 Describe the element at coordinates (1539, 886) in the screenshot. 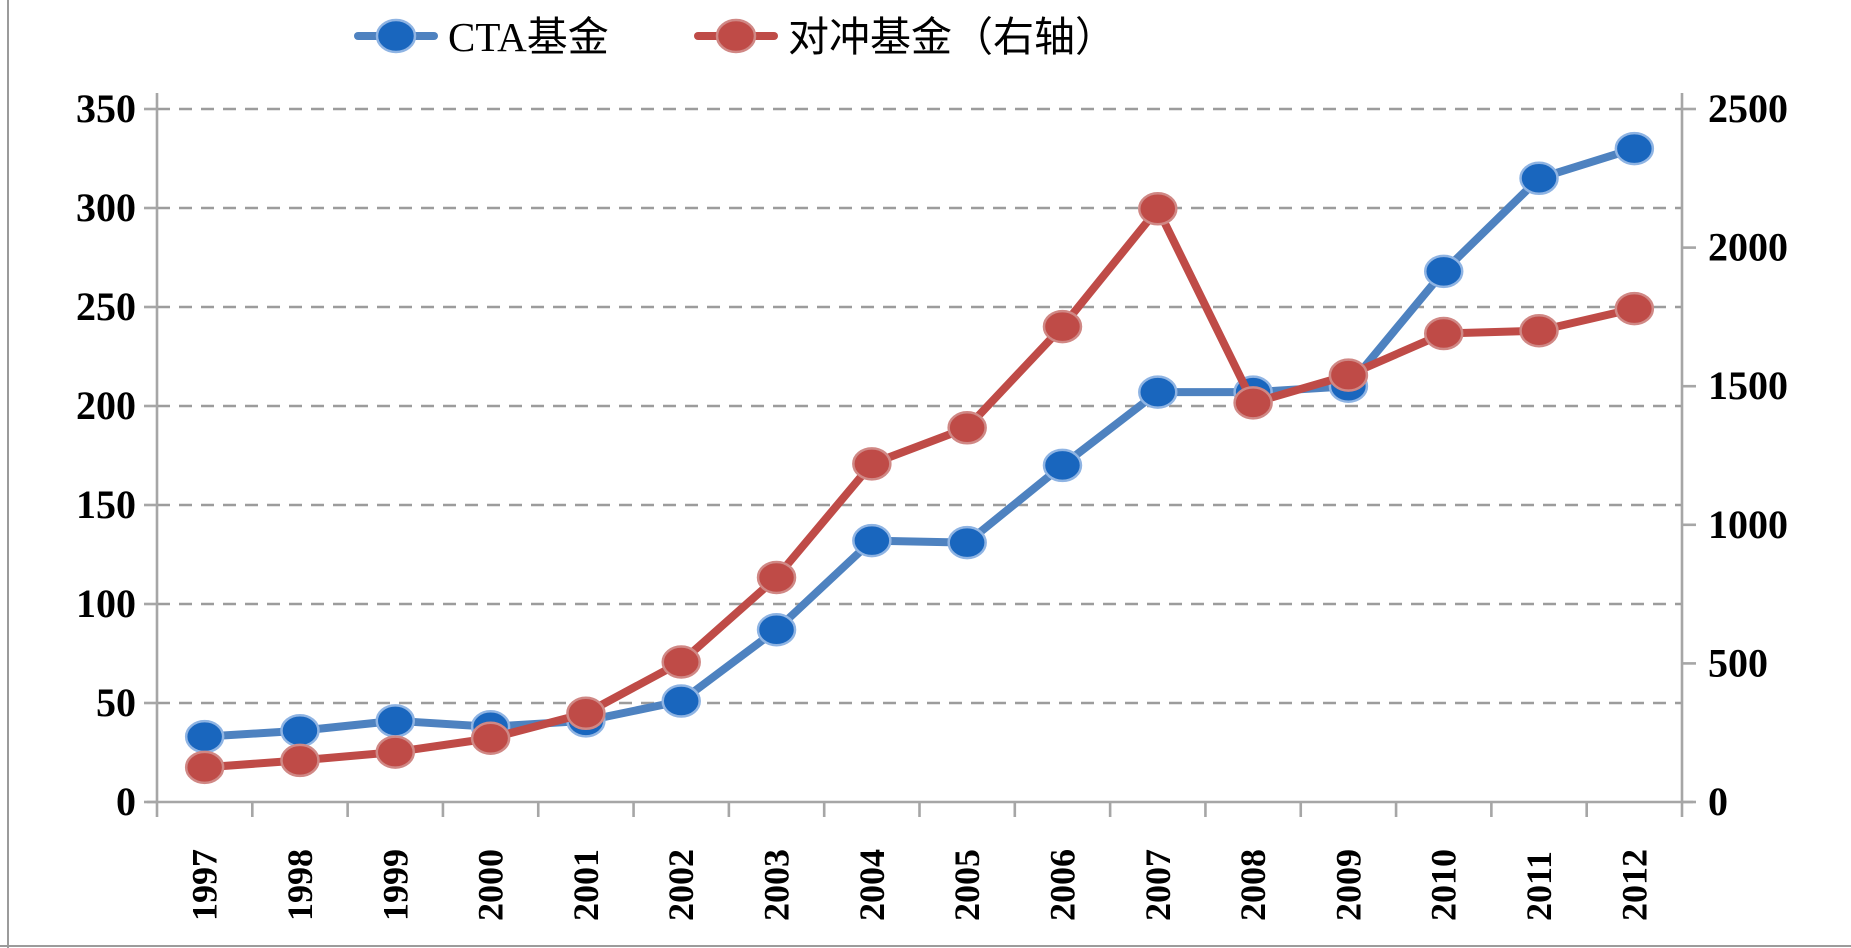

I see `x-axis-label: 2011` at that location.